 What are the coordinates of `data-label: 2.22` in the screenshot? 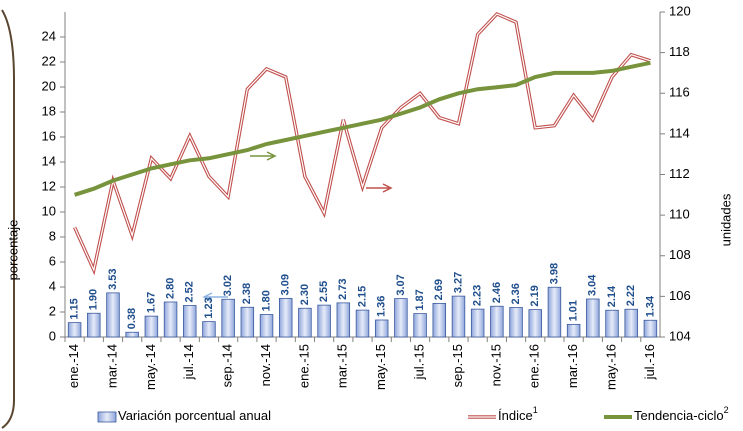 It's located at (631, 295).